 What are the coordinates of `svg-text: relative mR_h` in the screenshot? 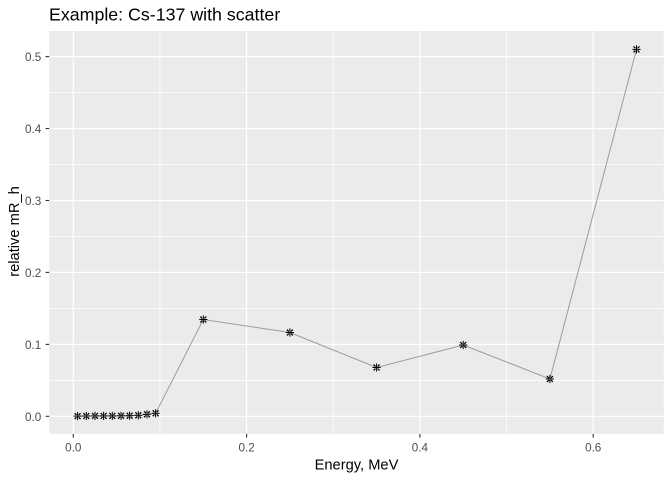 It's located at (15, 231).